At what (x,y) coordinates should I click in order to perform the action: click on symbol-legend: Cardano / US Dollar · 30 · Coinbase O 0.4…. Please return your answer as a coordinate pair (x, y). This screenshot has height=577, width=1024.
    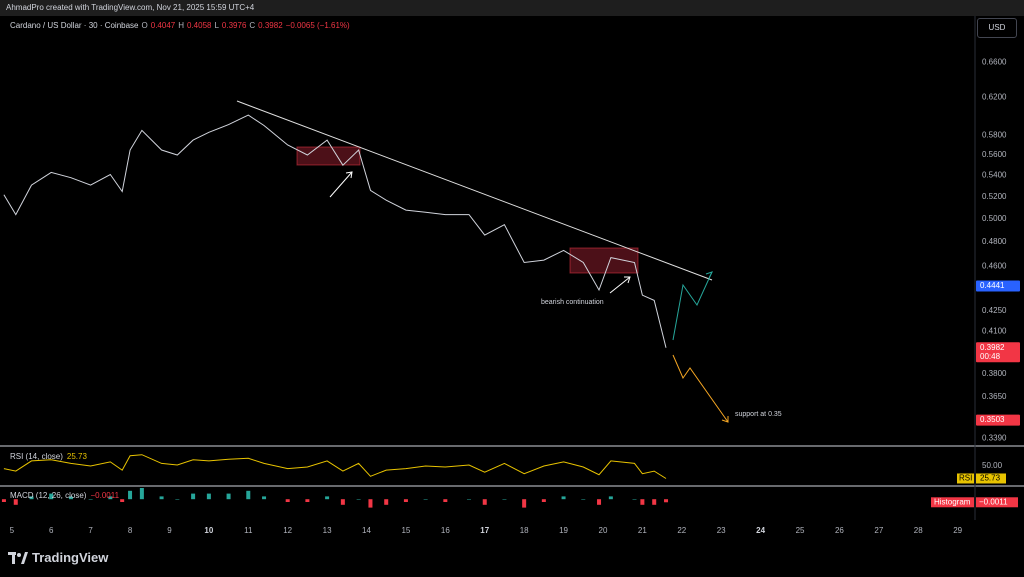
    Looking at the image, I should click on (180, 25).